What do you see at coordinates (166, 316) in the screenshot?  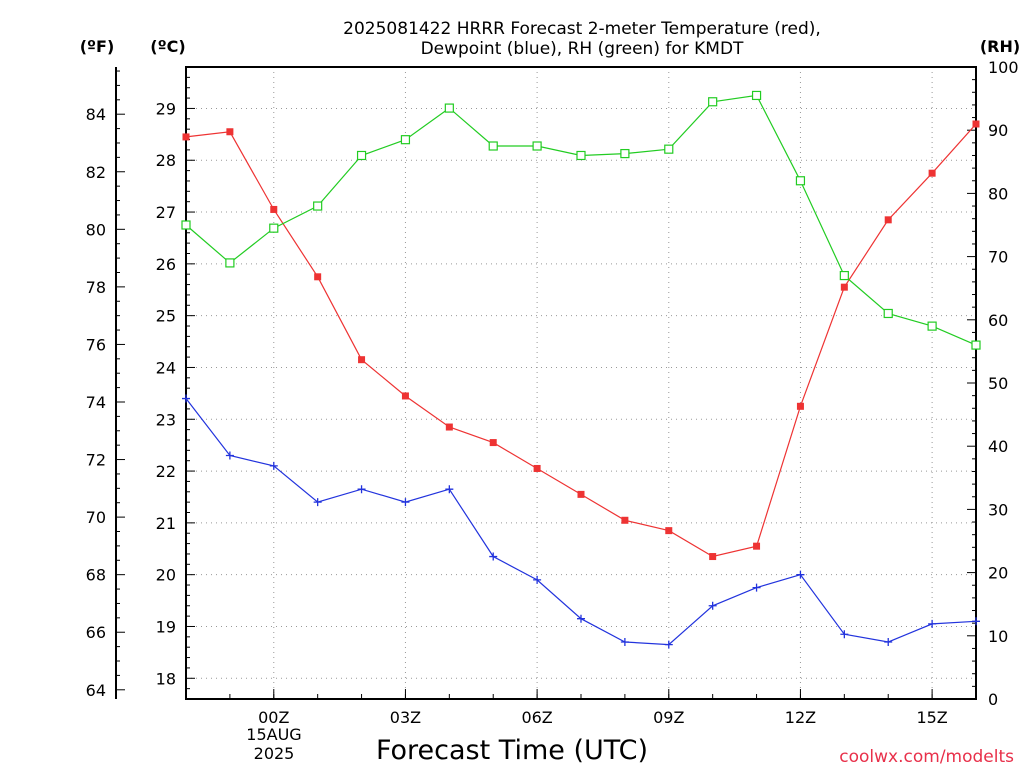 I see `celsius-tick-label: 25` at bounding box center [166, 316].